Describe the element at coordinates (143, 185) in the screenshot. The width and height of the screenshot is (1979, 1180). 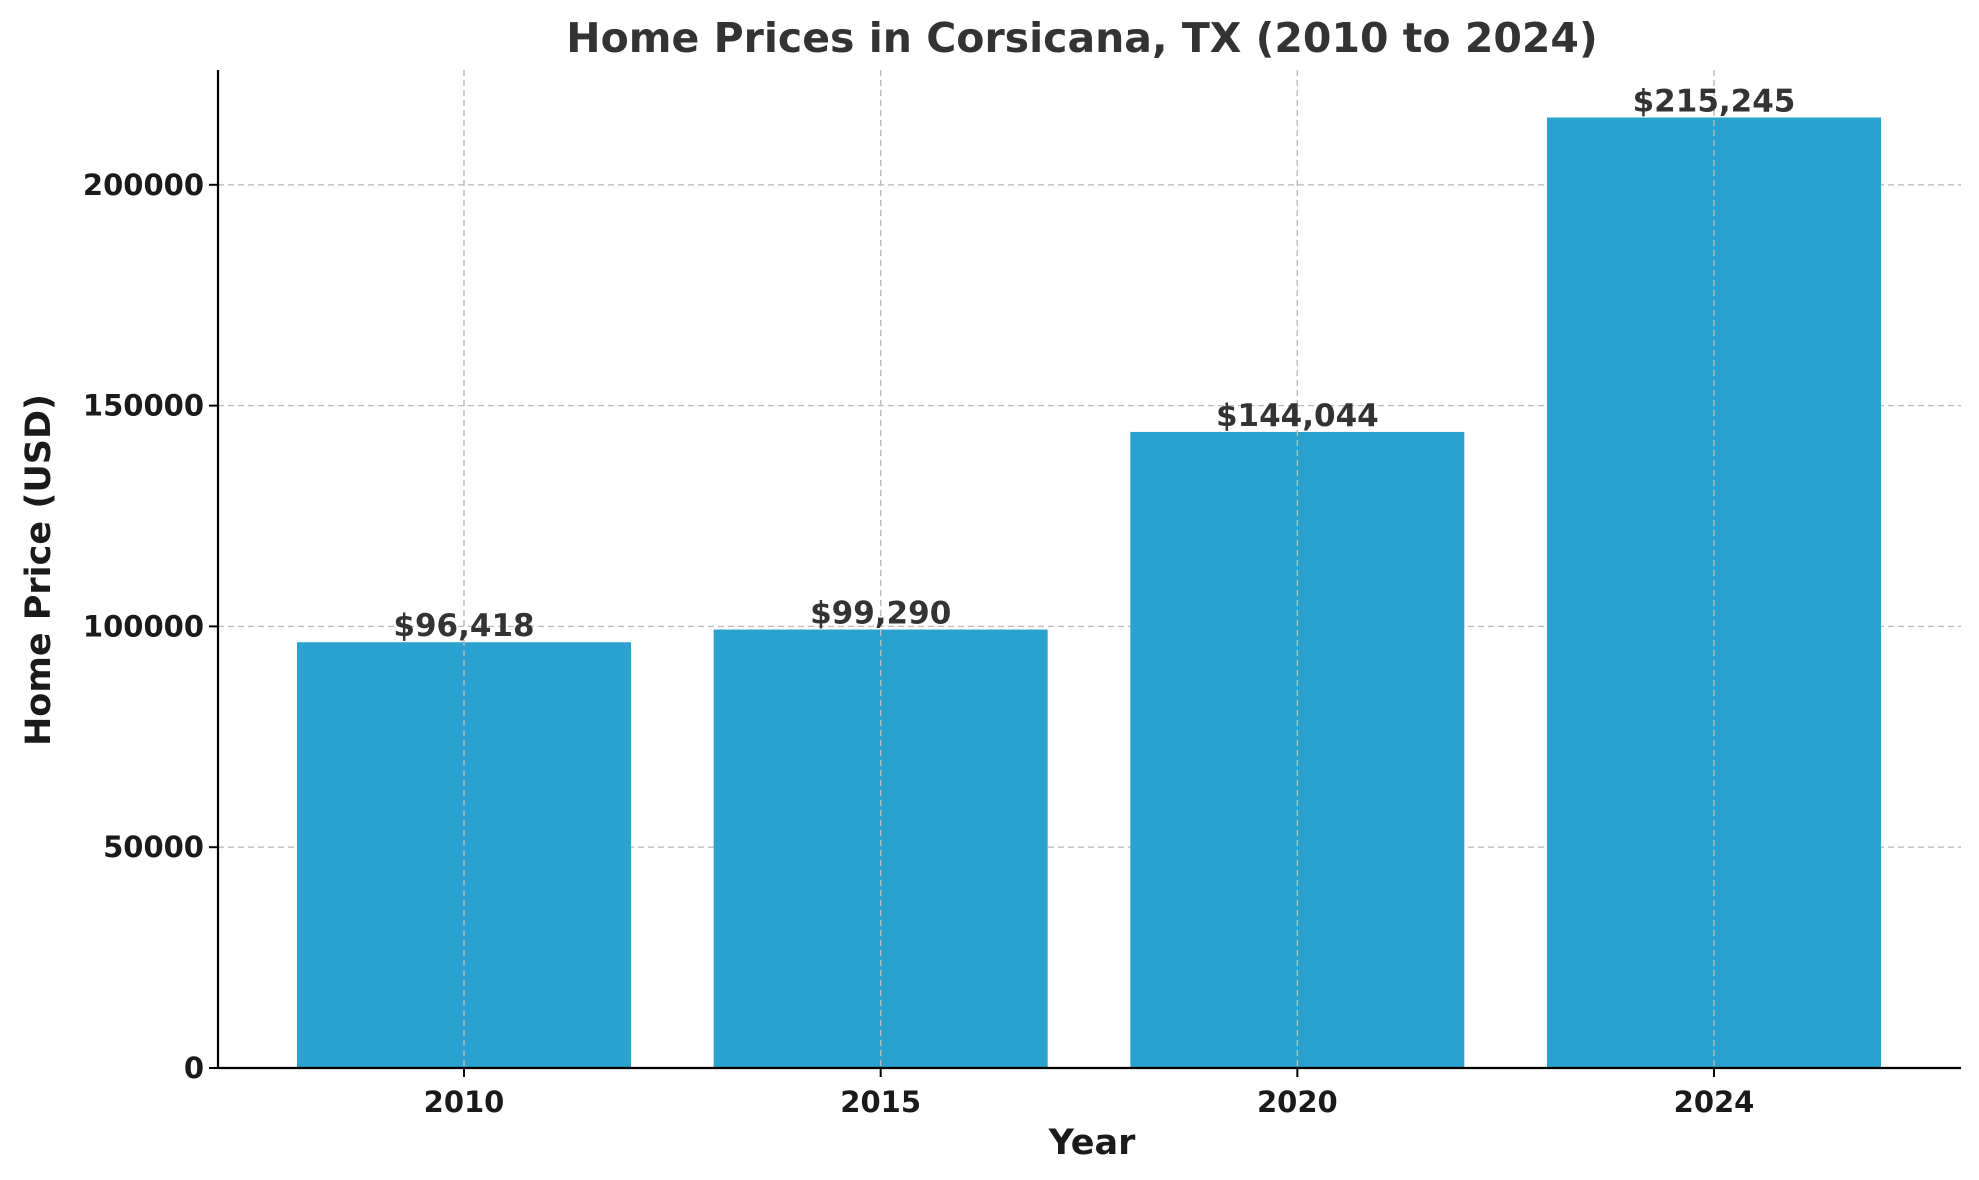
I see `y-tick-label: 200000` at that location.